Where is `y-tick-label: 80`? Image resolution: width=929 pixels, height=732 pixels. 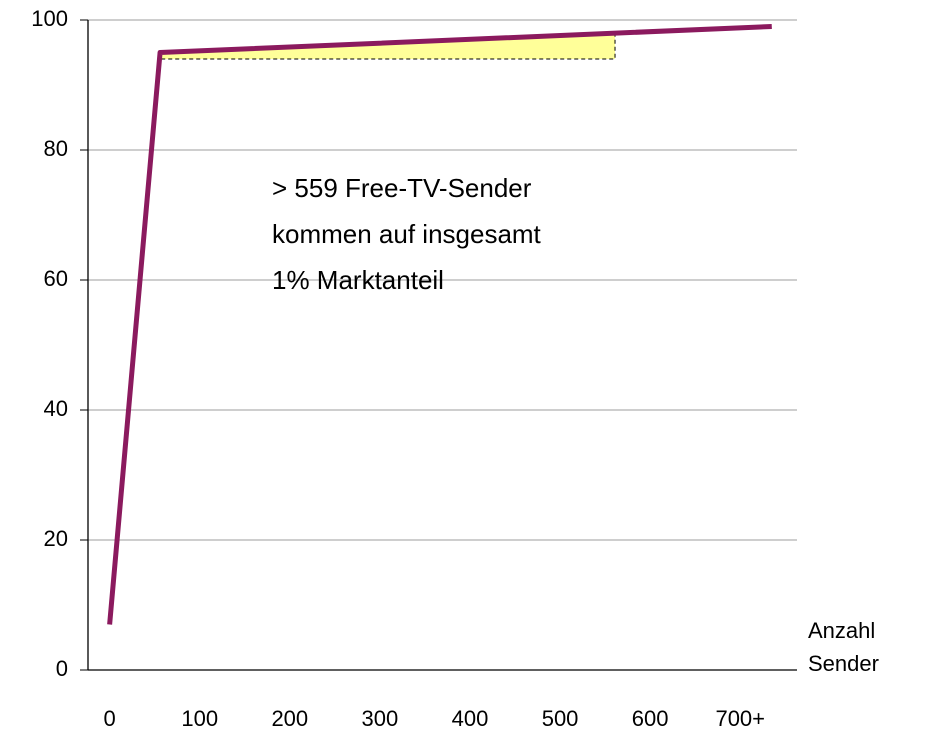
y-tick-label: 80 is located at coordinates (56, 148).